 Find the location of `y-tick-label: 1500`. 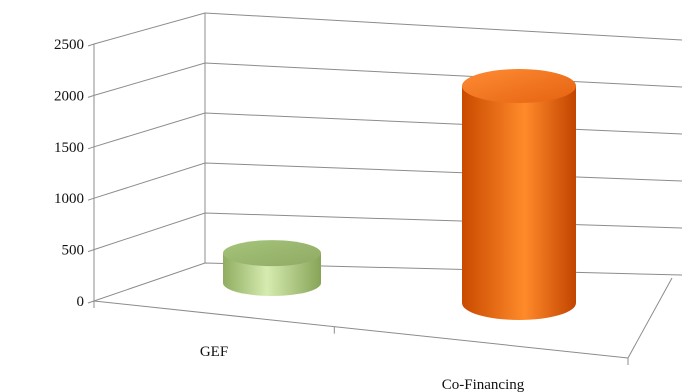

y-tick-label: 1500 is located at coordinates (69, 148).